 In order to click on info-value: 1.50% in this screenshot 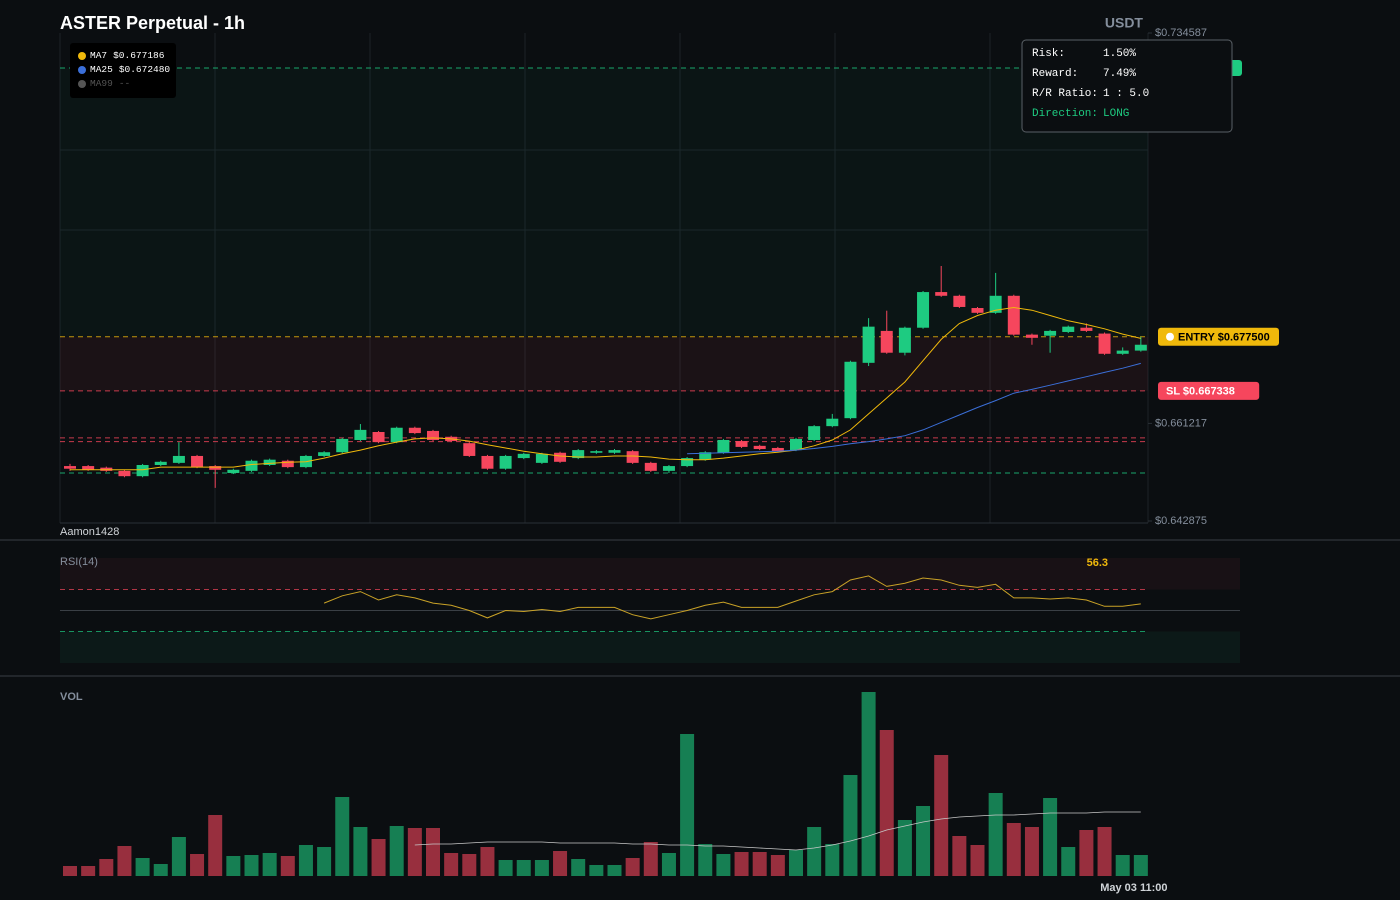, I will do `click(1119, 54)`.